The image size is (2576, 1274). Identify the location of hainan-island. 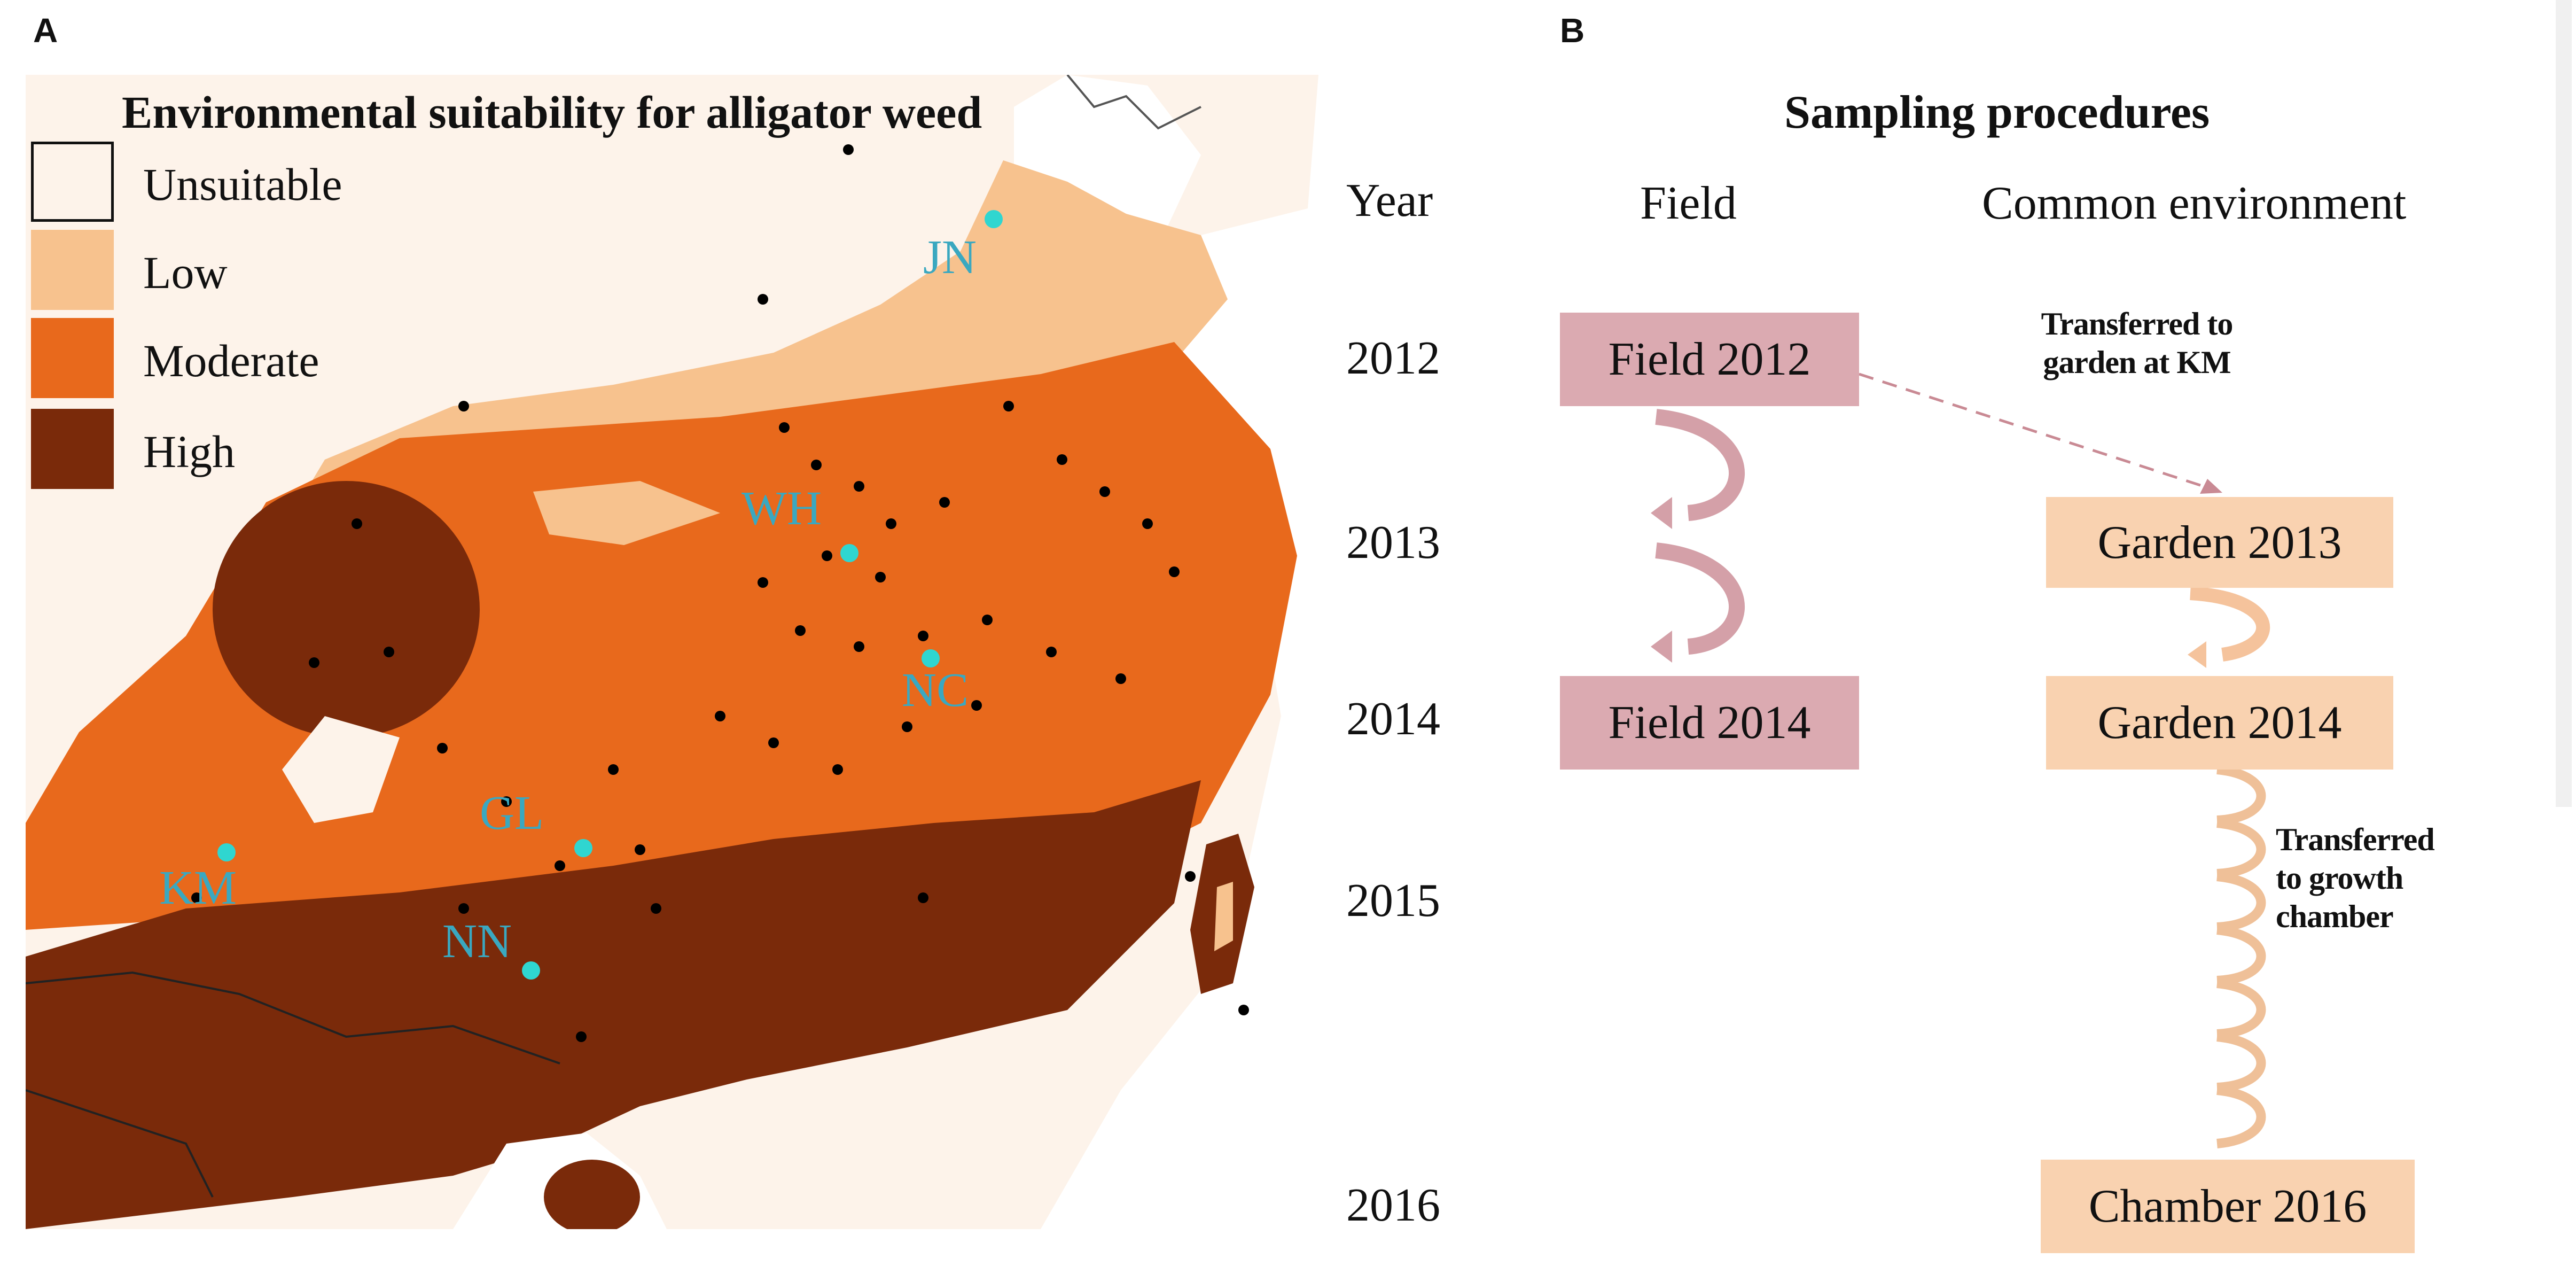
(592, 1194).